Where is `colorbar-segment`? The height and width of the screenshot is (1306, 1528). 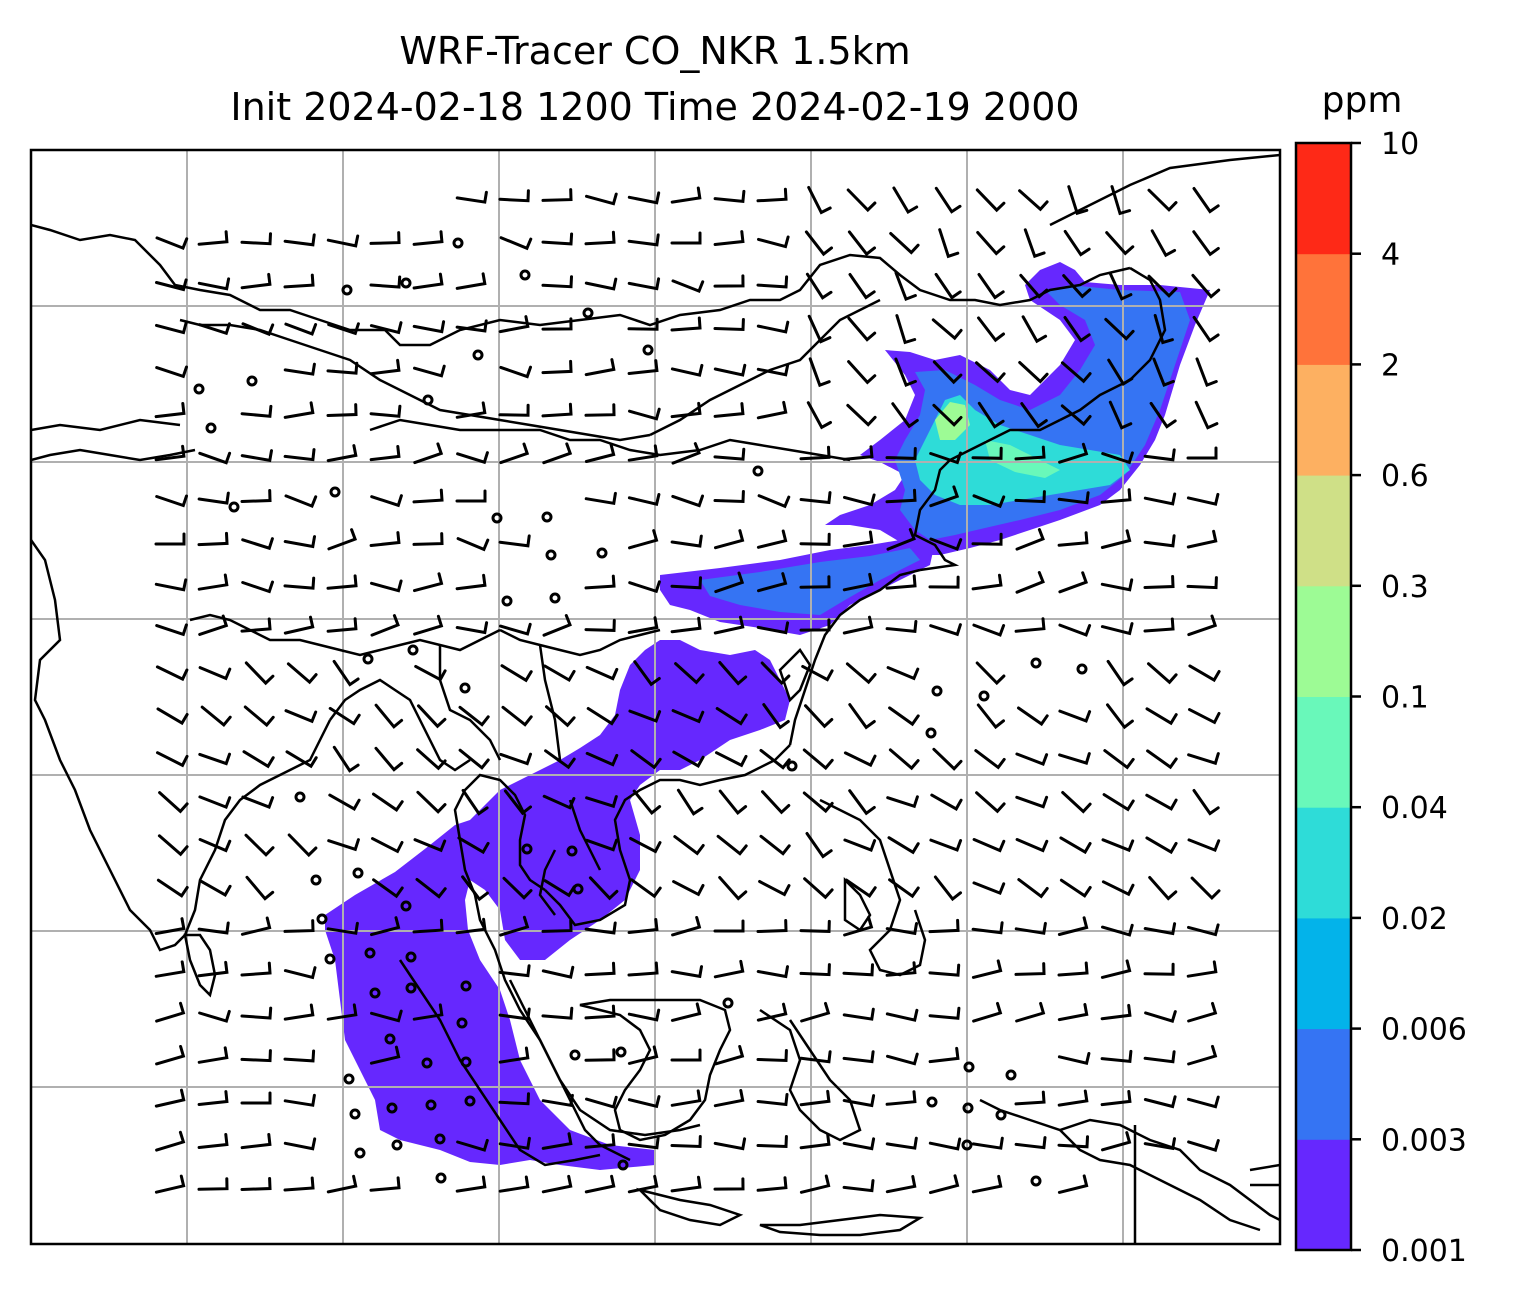
colorbar-segment is located at coordinates (1323, 420).